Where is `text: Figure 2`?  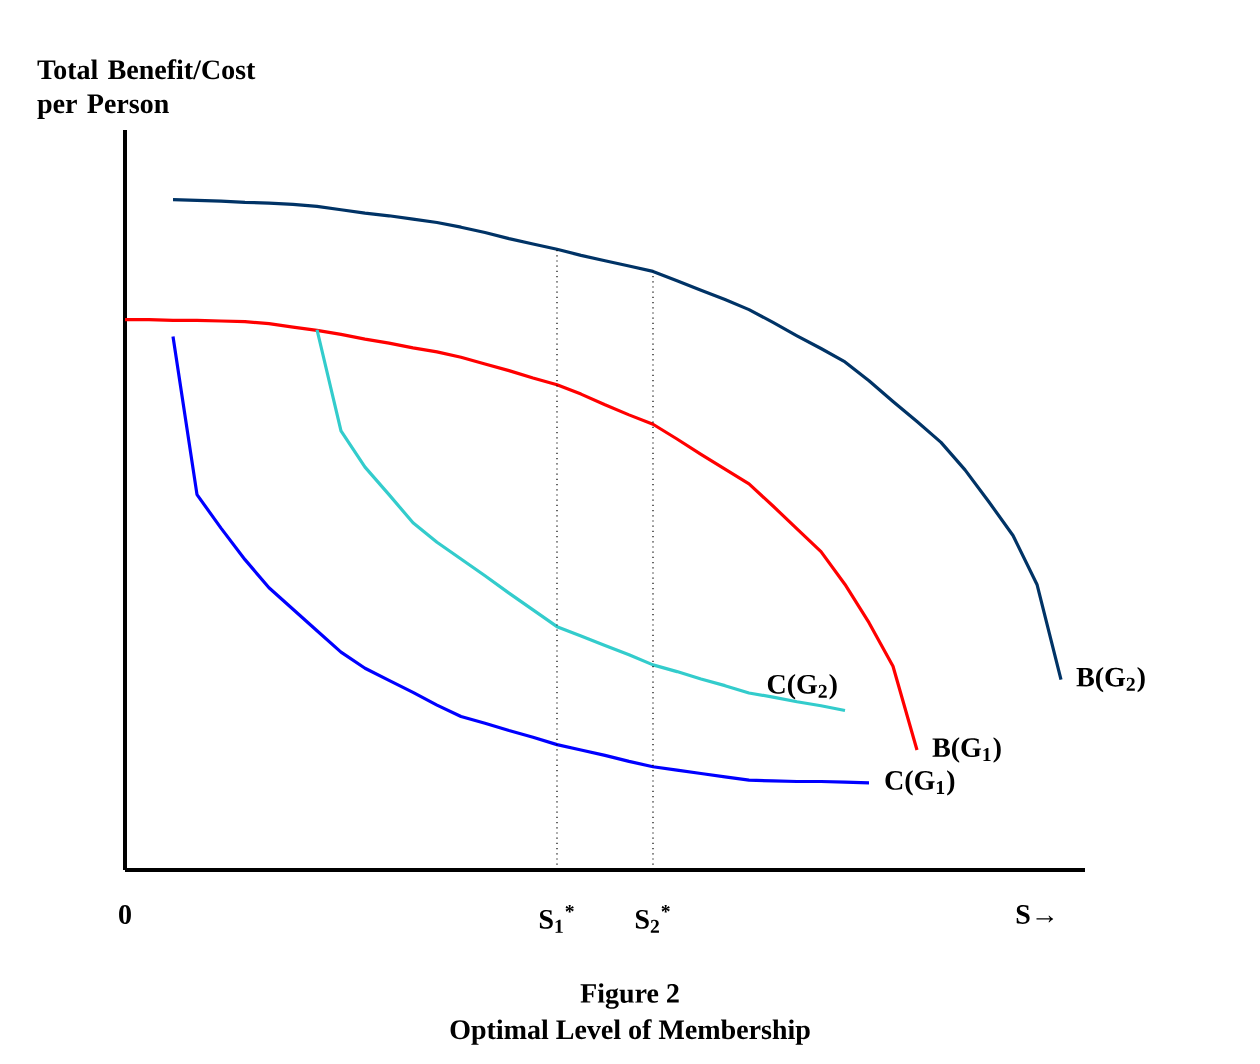 text: Figure 2 is located at coordinates (629, 996).